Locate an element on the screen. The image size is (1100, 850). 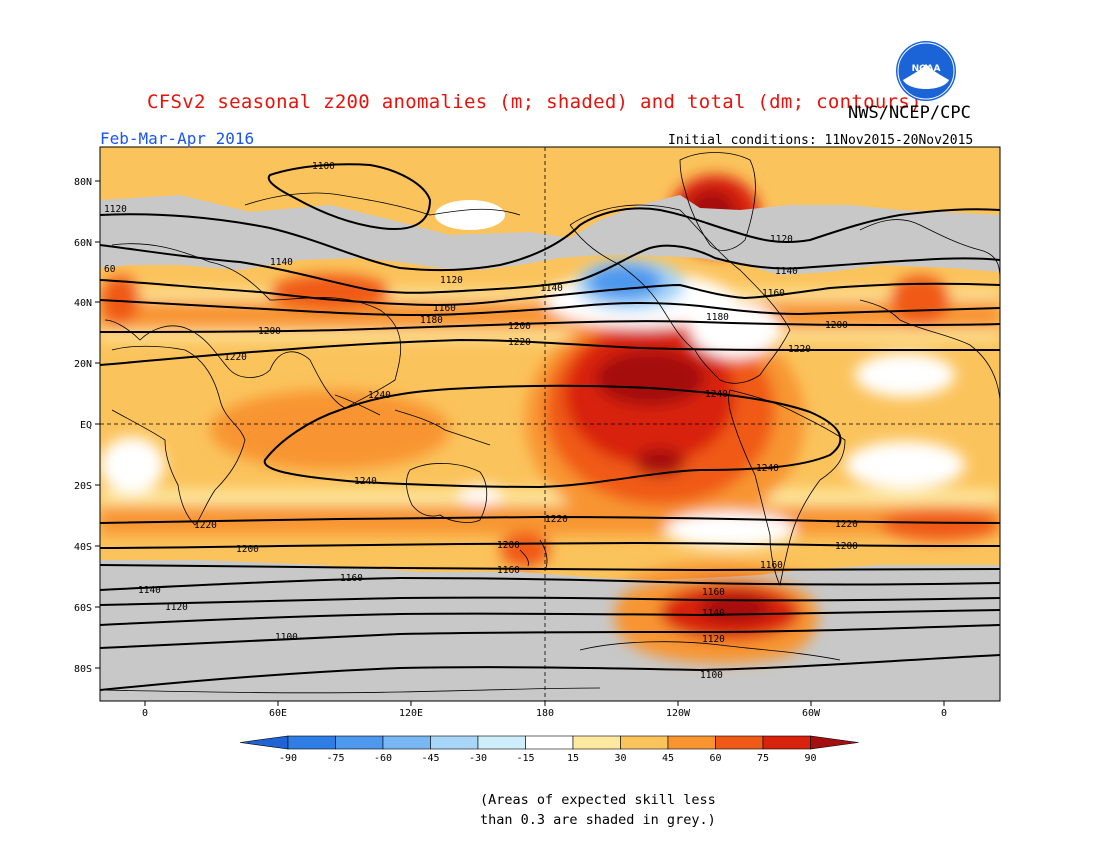
anomaly-satlantic-white is located at coordinates (730, 530).